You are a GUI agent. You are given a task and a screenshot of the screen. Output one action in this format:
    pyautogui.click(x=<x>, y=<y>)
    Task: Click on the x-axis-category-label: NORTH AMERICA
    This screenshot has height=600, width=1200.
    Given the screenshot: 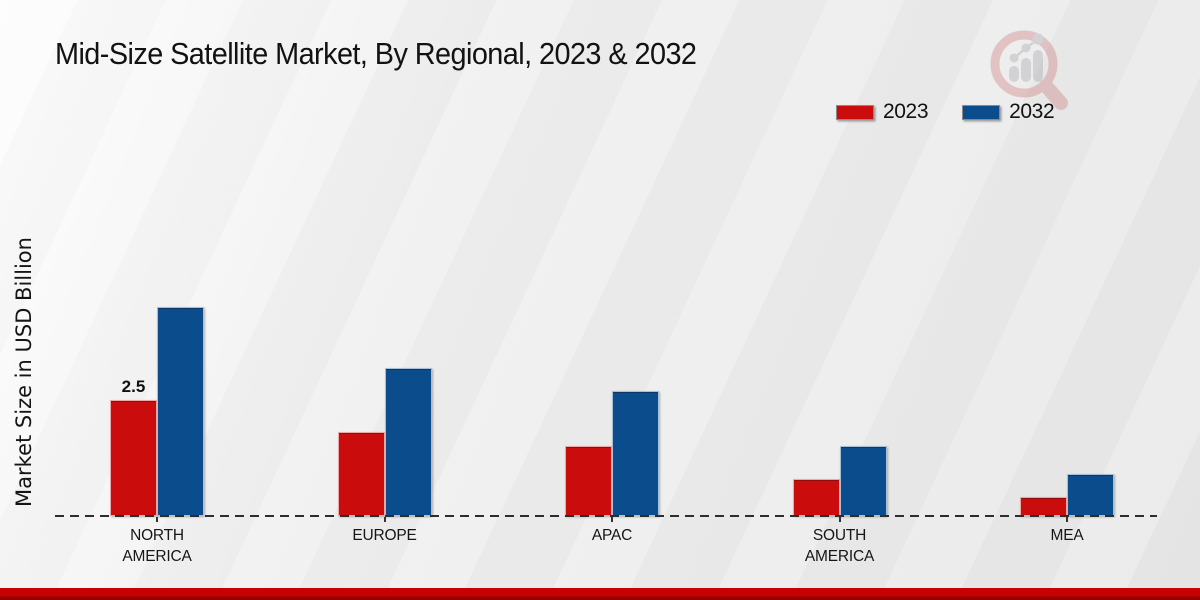 What is the action you would take?
    pyautogui.click(x=157, y=546)
    